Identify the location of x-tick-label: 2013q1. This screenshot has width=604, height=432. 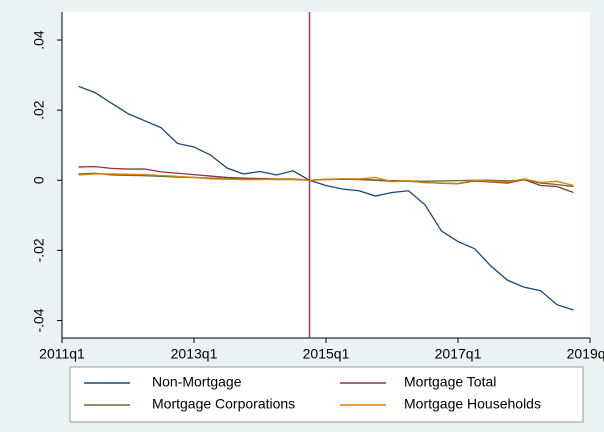
(194, 354).